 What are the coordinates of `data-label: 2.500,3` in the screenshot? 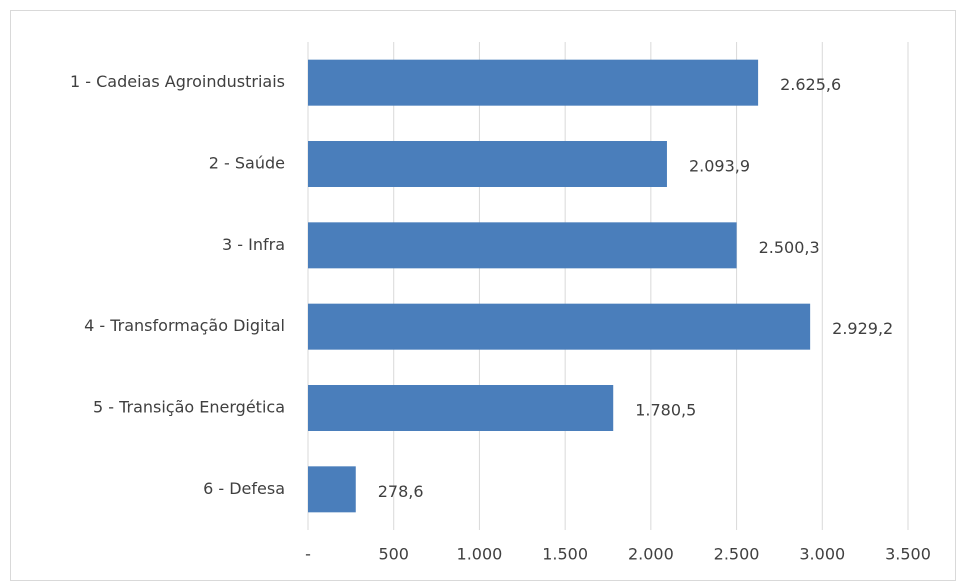 It's located at (789, 247).